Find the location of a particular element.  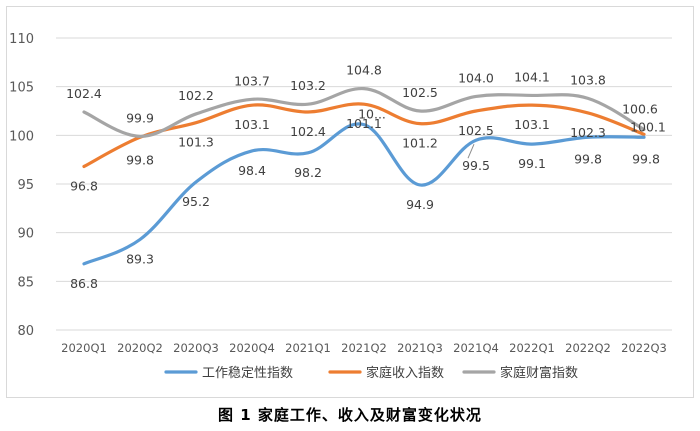

y-tick-label: 95 is located at coordinates (25, 185).